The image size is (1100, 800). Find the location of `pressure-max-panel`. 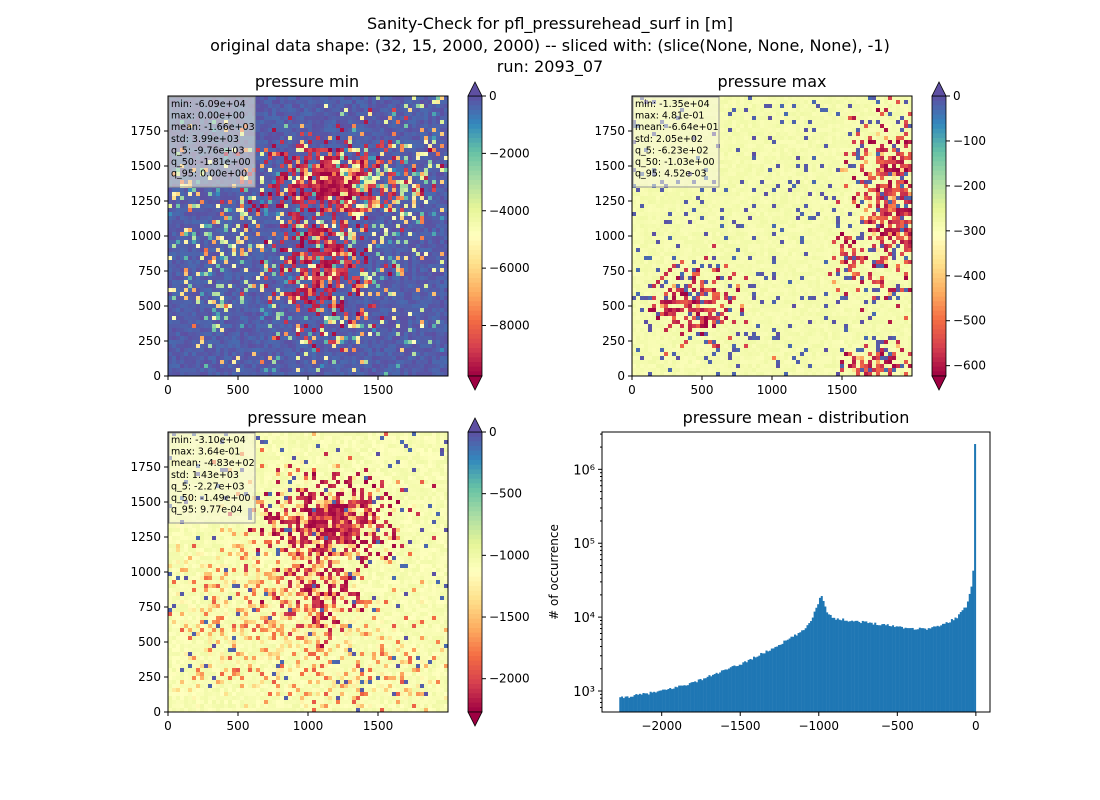

pressure-max-panel is located at coordinates (789, 236).